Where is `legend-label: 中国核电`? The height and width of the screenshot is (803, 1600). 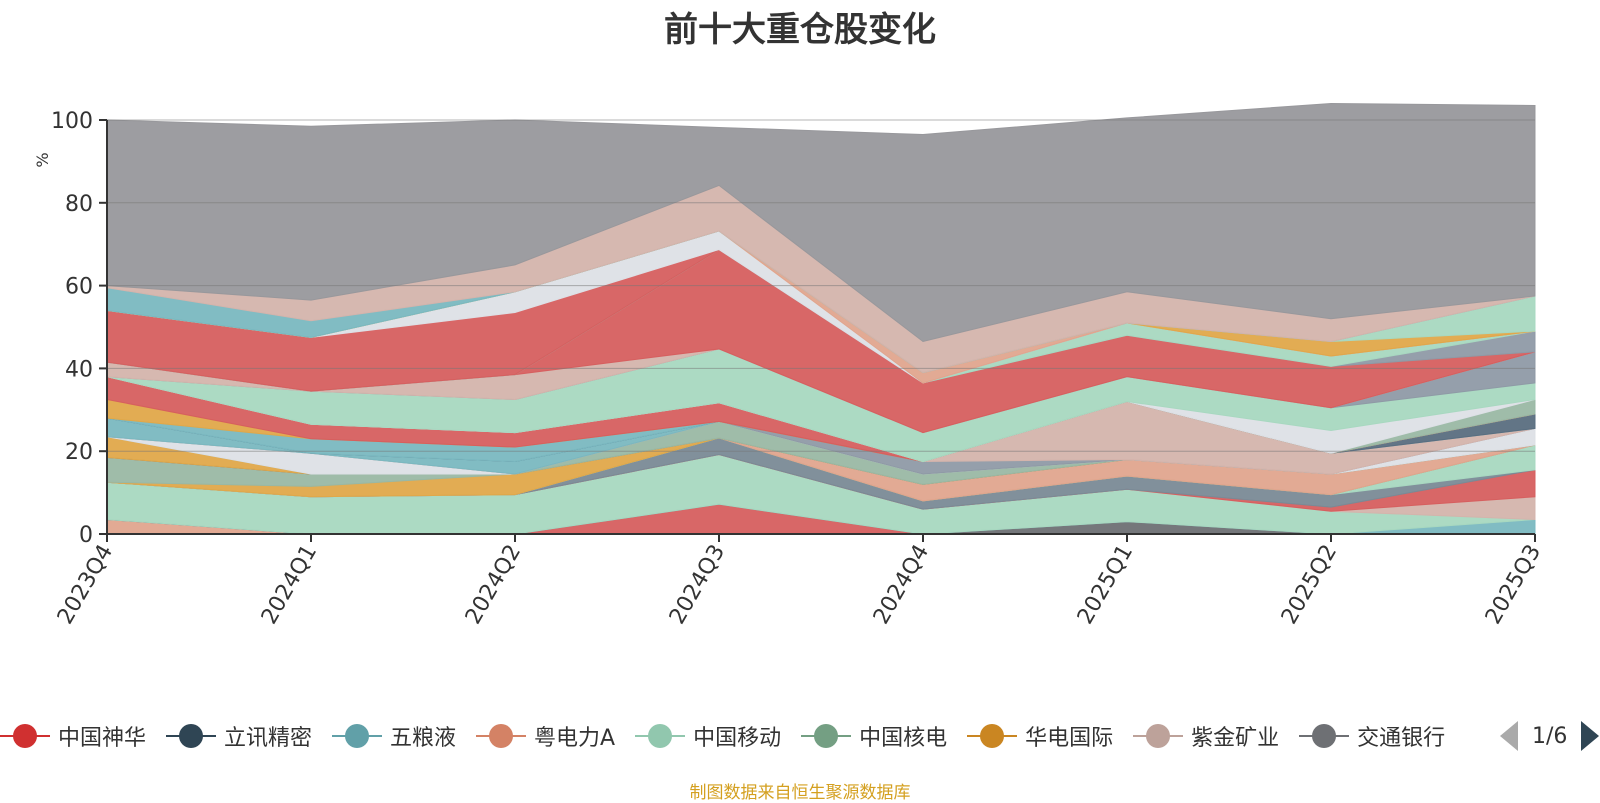
legend-label: 中国核电 is located at coordinates (903, 738).